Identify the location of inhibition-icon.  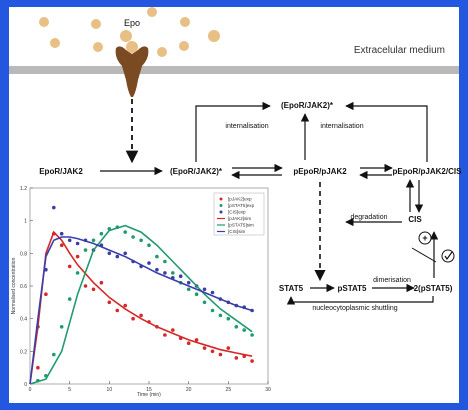
(448, 256).